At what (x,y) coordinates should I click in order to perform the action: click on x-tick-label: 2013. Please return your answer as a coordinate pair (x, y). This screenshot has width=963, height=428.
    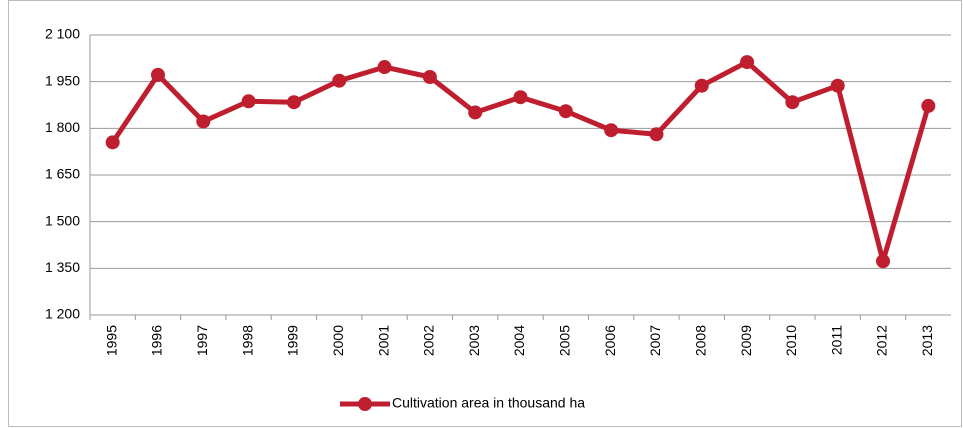
    Looking at the image, I should click on (927, 340).